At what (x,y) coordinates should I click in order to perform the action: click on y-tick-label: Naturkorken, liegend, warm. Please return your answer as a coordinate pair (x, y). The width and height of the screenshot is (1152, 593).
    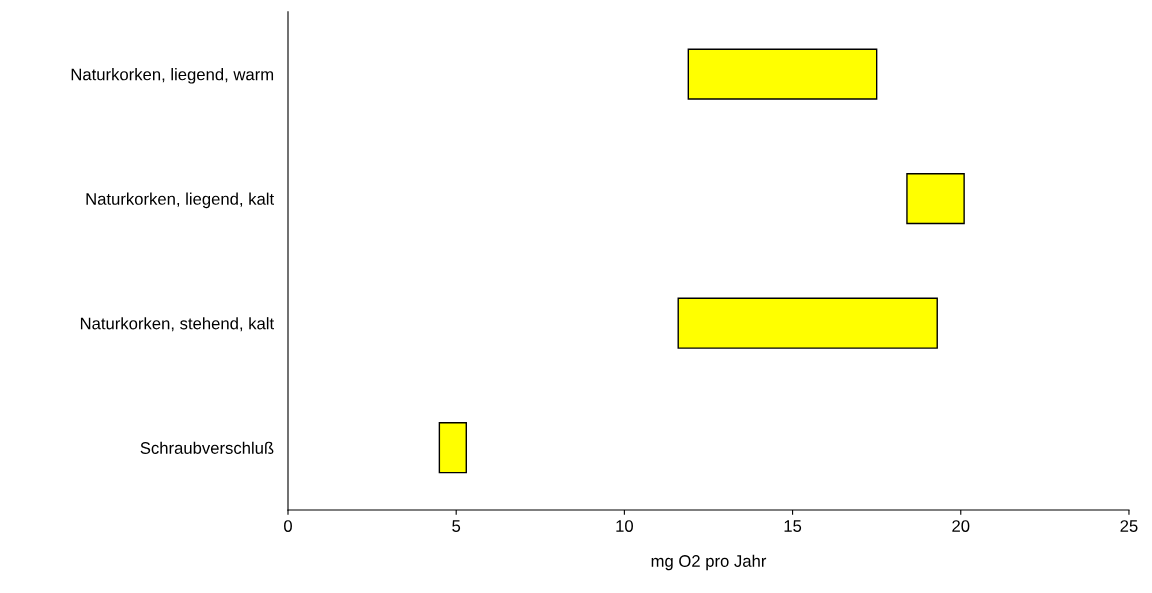
    Looking at the image, I should click on (172, 76).